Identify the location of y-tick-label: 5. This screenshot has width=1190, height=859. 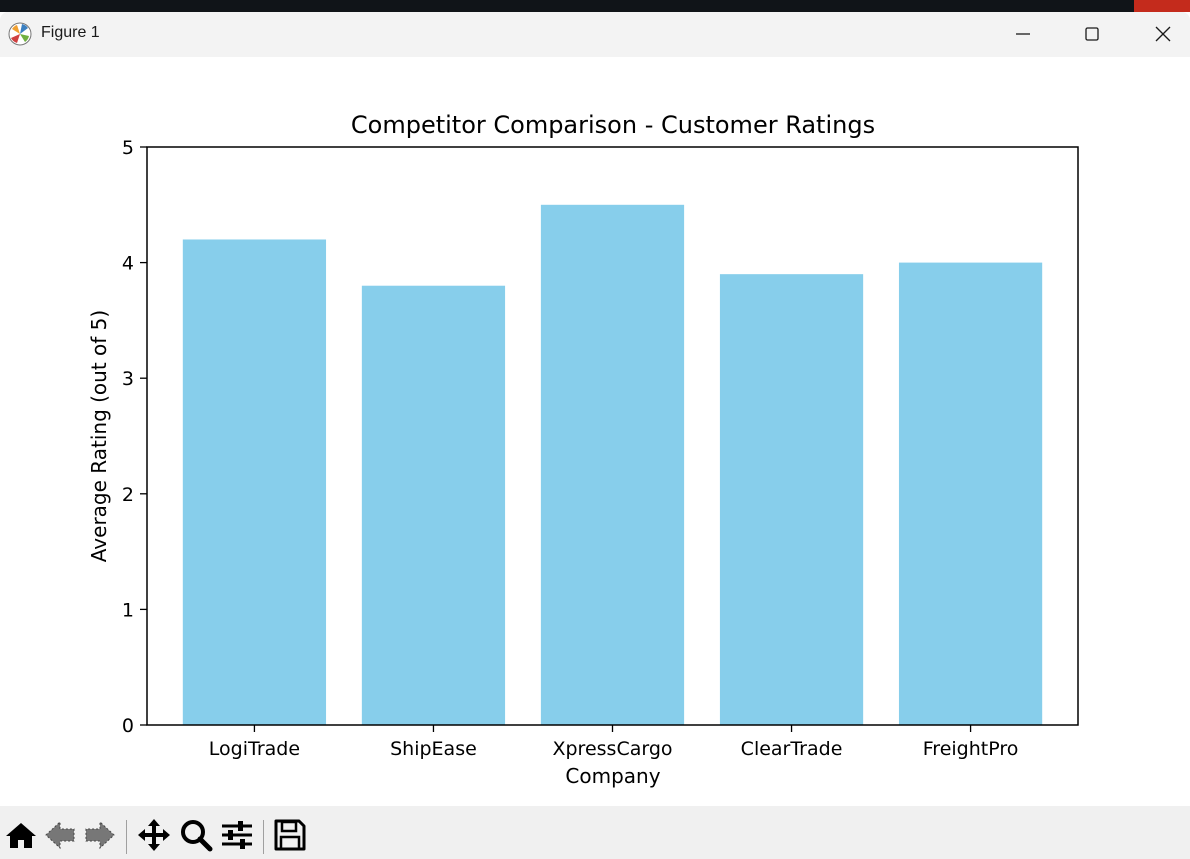
(128, 148).